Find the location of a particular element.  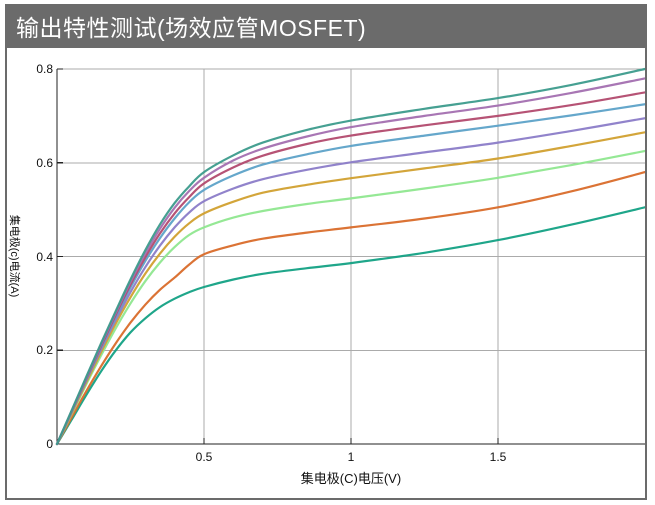

y-tick-label: 0.6 is located at coordinates (44, 163).